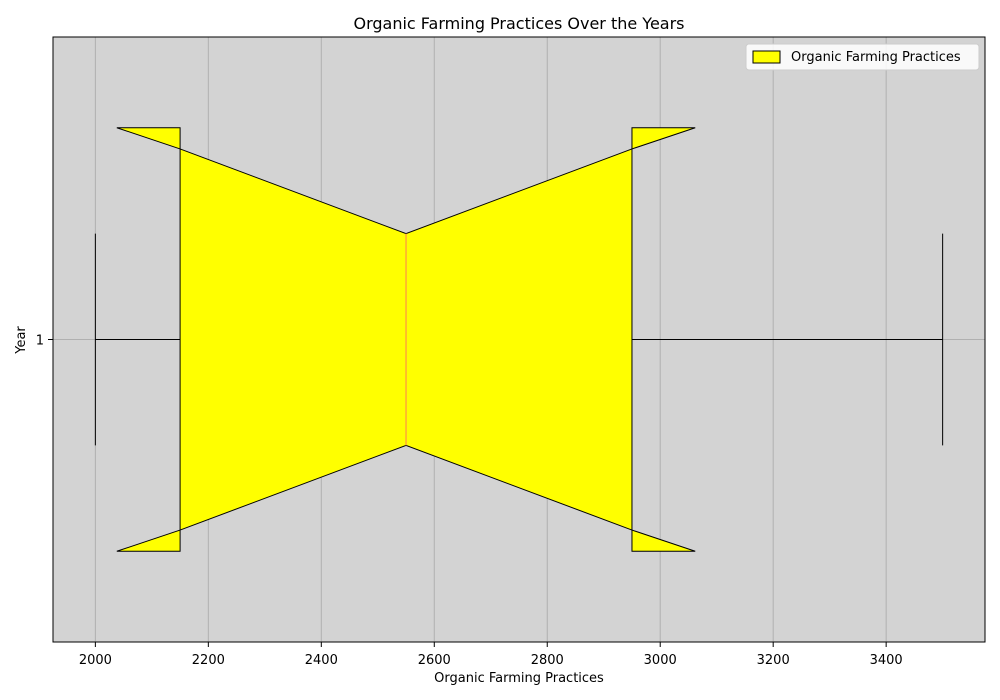 This screenshot has width=1000, height=700. What do you see at coordinates (40, 341) in the screenshot?
I see `y-tick-label: 1` at bounding box center [40, 341].